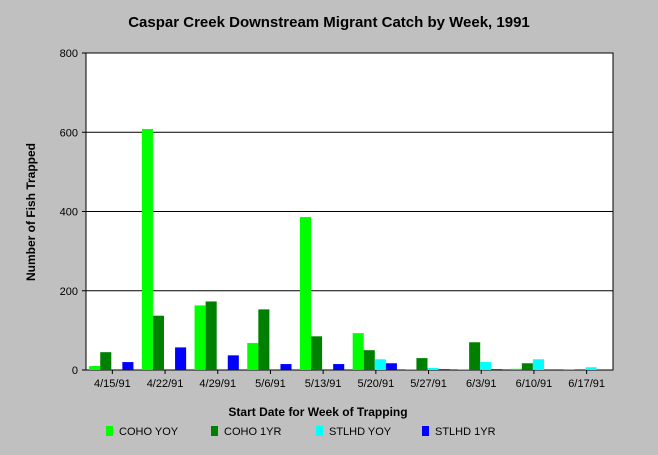 The height and width of the screenshot is (455, 658). Describe the element at coordinates (149, 432) in the screenshot. I see `legend-label: COHO YOY` at that location.